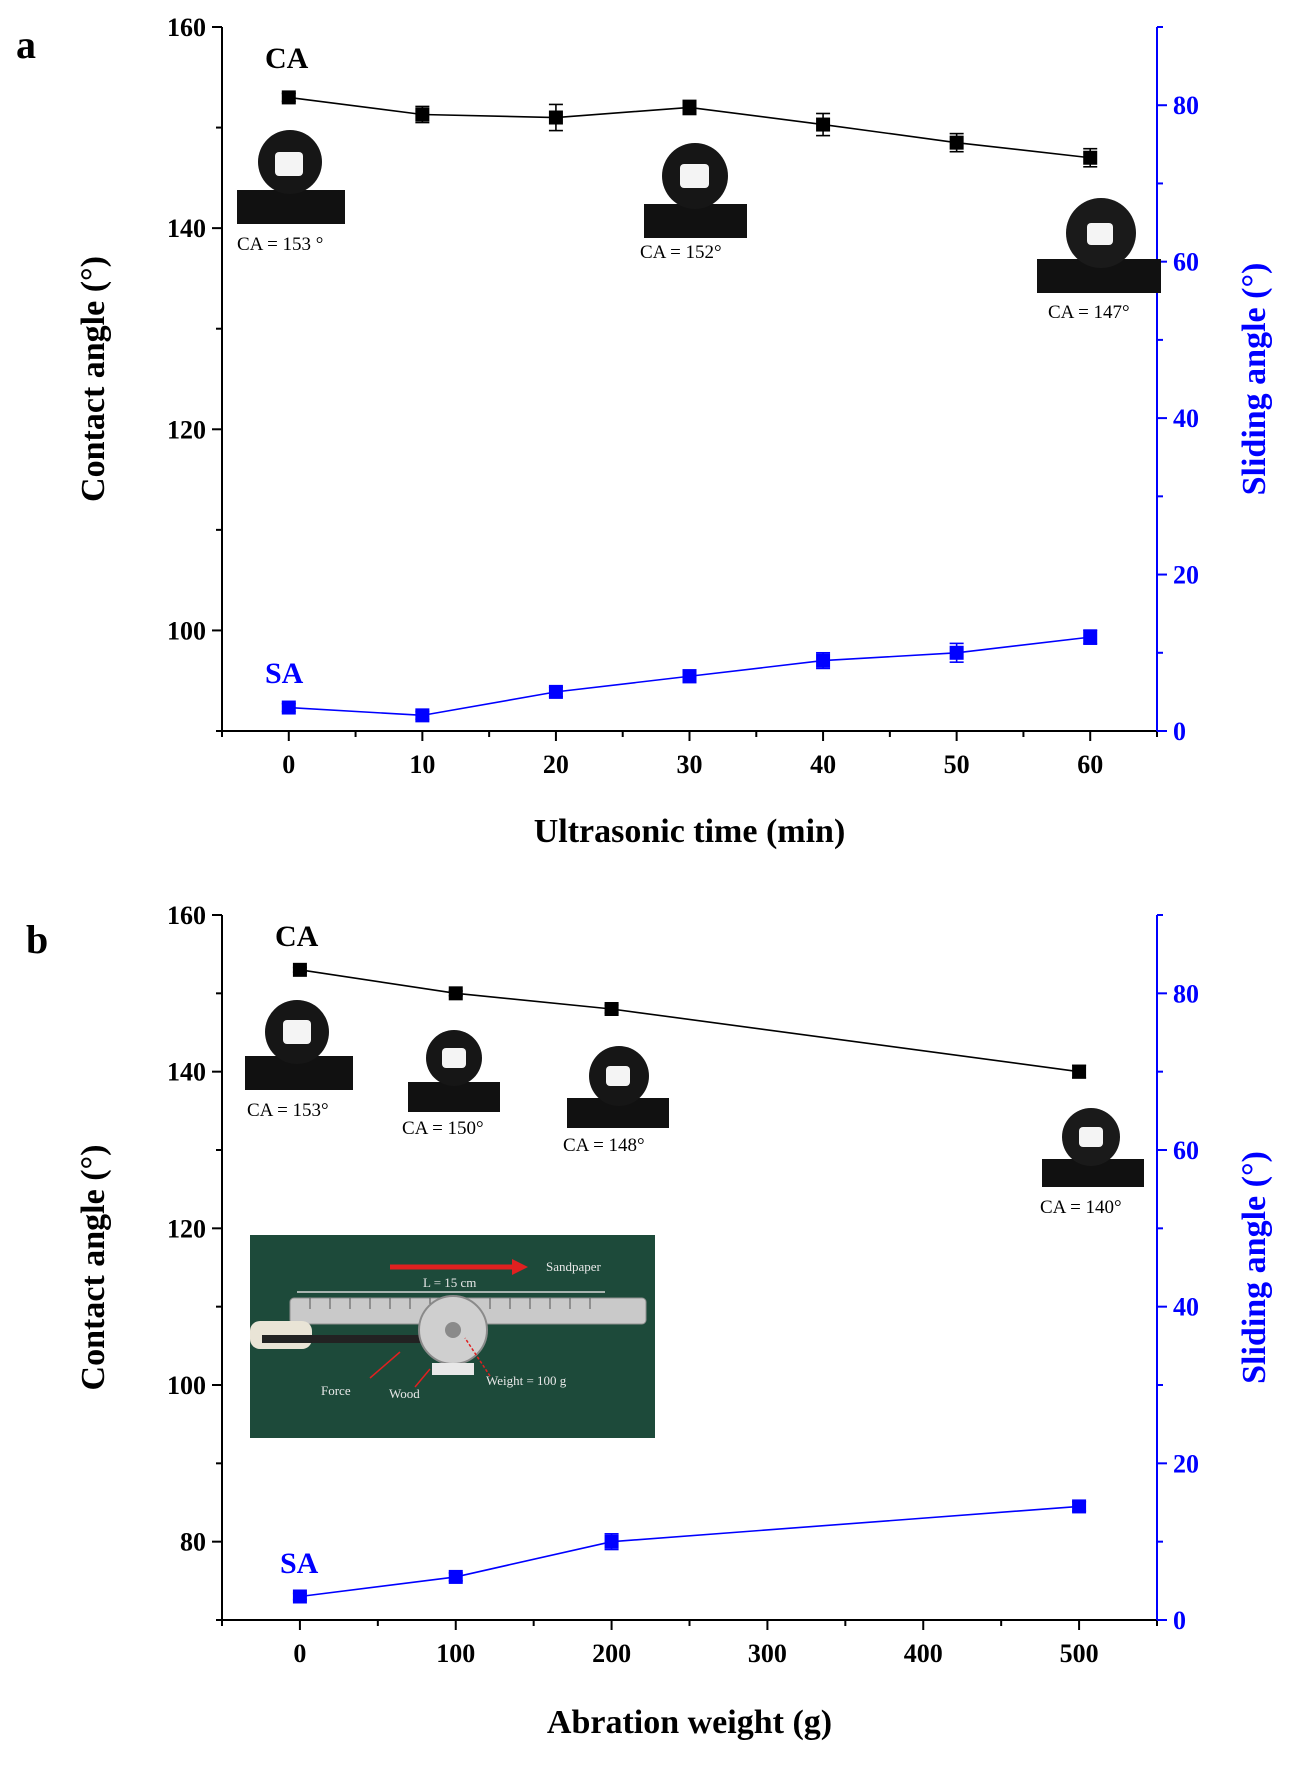  Describe the element at coordinates (385, 1365) in the screenshot. I see `force-pointer` at that location.